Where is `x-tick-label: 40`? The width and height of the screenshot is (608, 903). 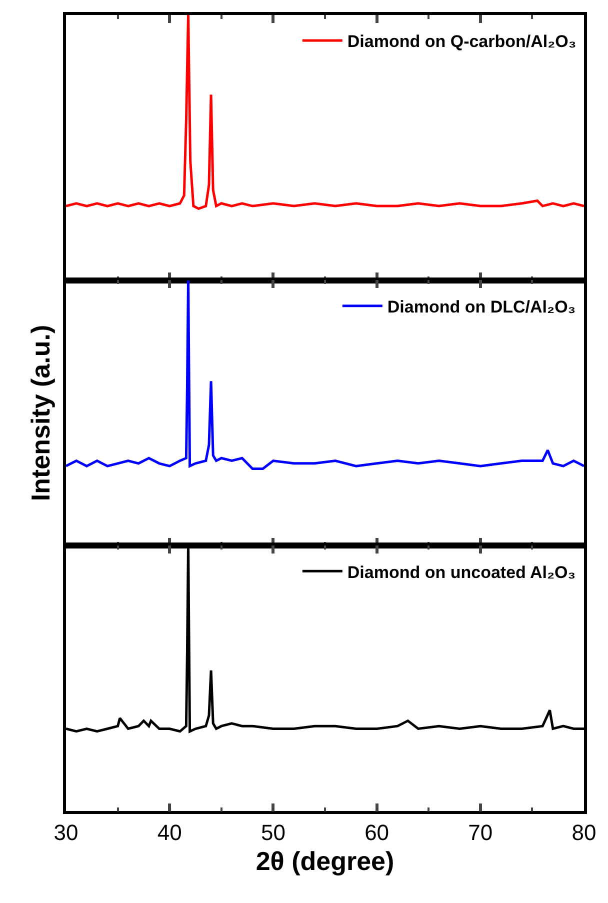 x-tick-label: 40 is located at coordinates (169, 833).